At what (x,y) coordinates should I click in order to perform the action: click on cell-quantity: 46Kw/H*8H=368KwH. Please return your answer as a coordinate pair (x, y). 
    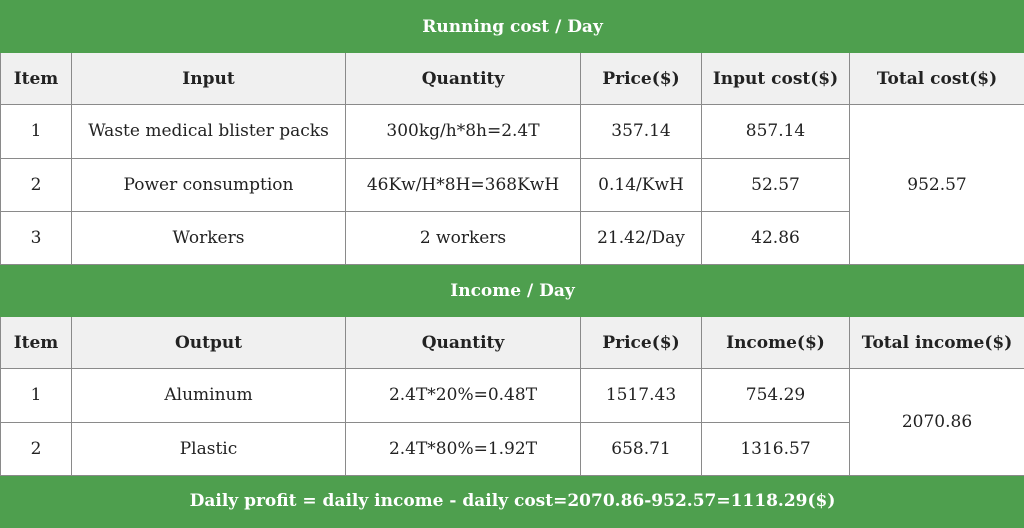
    Looking at the image, I should click on (463, 184).